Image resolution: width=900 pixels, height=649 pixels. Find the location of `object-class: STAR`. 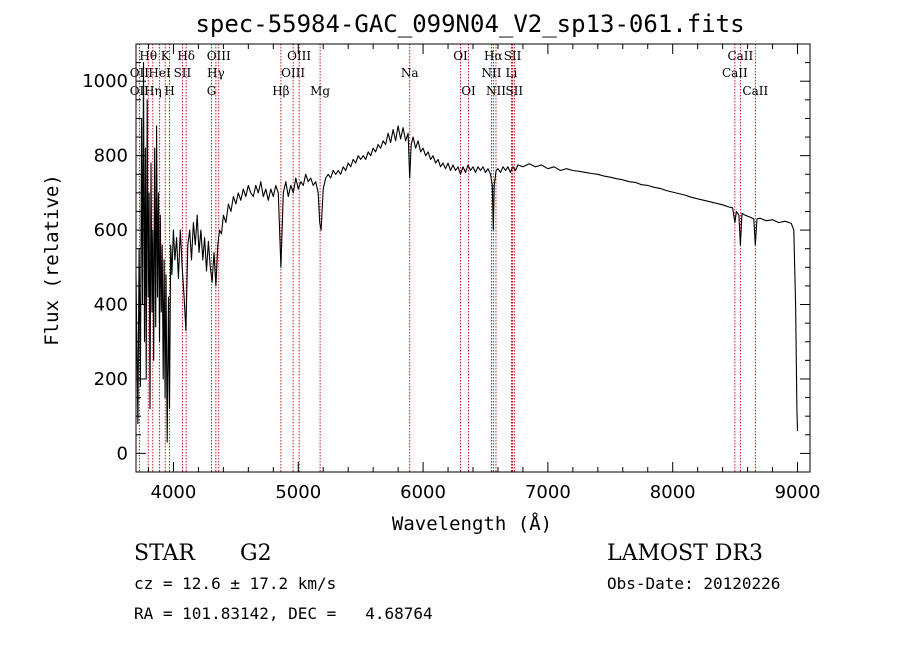

object-class: STAR is located at coordinates (165, 553).